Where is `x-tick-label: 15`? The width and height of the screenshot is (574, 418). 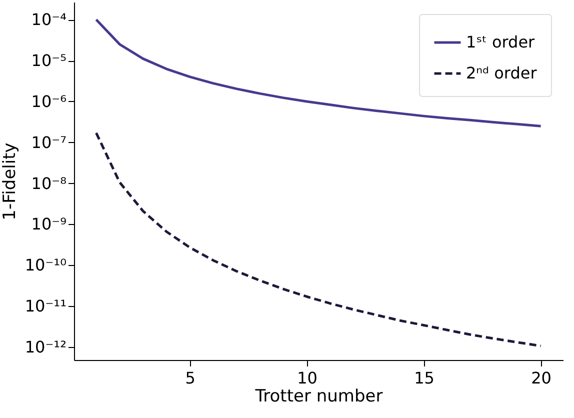
x-tick-label: 15 is located at coordinates (424, 378).